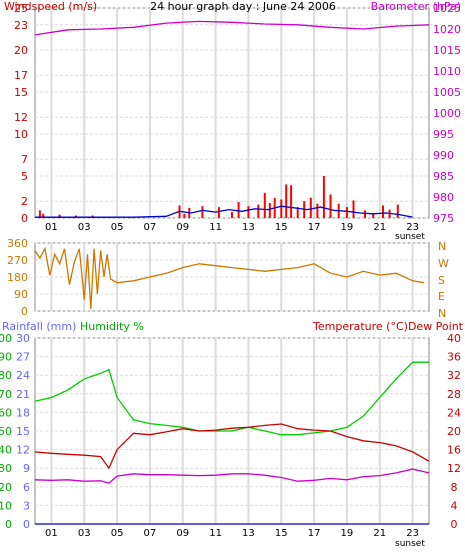 Image resolution: width=465 pixels, height=556 pixels. I want to click on rainfall-axis-title: Rainfall (mm), so click(39, 326).